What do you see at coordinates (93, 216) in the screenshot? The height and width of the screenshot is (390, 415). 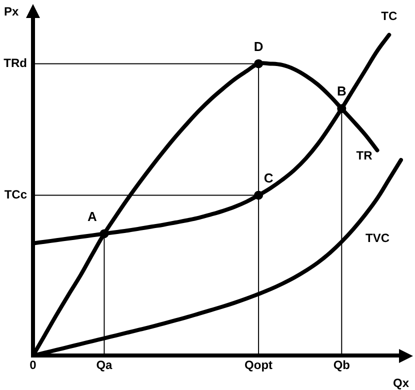 I see `annotation: A` at bounding box center [93, 216].